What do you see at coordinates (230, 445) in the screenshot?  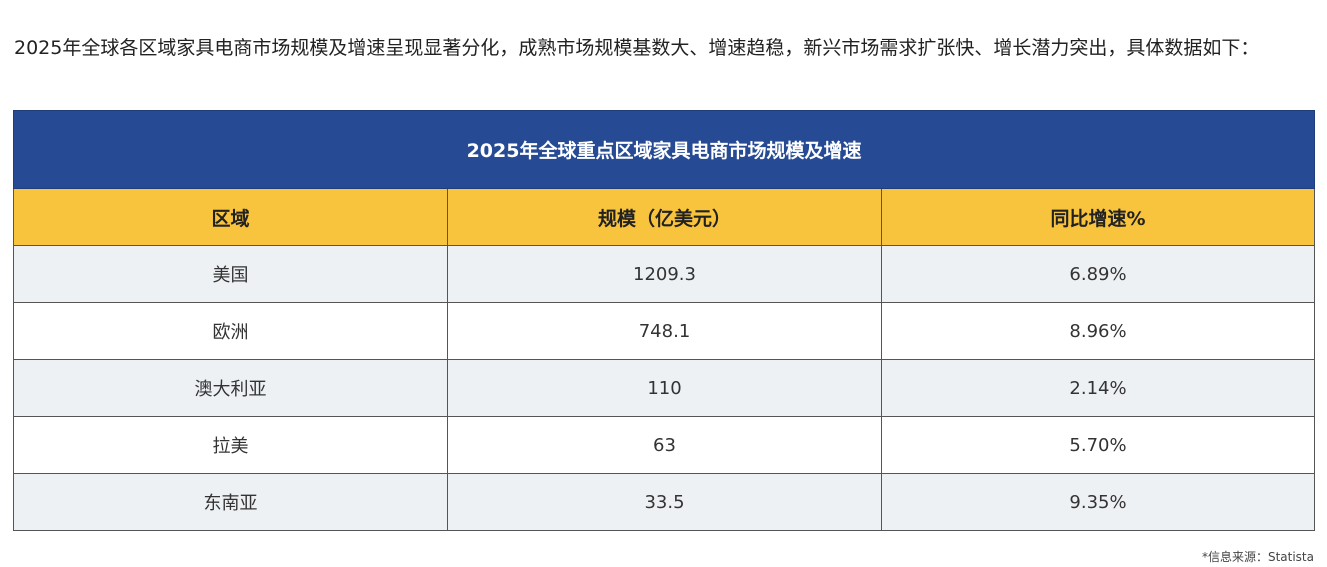 I see `cell-region: 拉美` at bounding box center [230, 445].